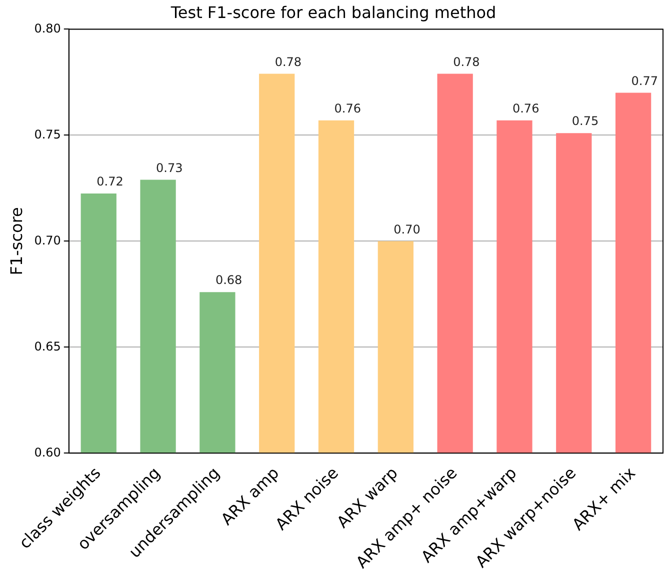  Describe the element at coordinates (333, 12) in the screenshot. I see `chart-title: Test F1-score for each balancing method` at that location.